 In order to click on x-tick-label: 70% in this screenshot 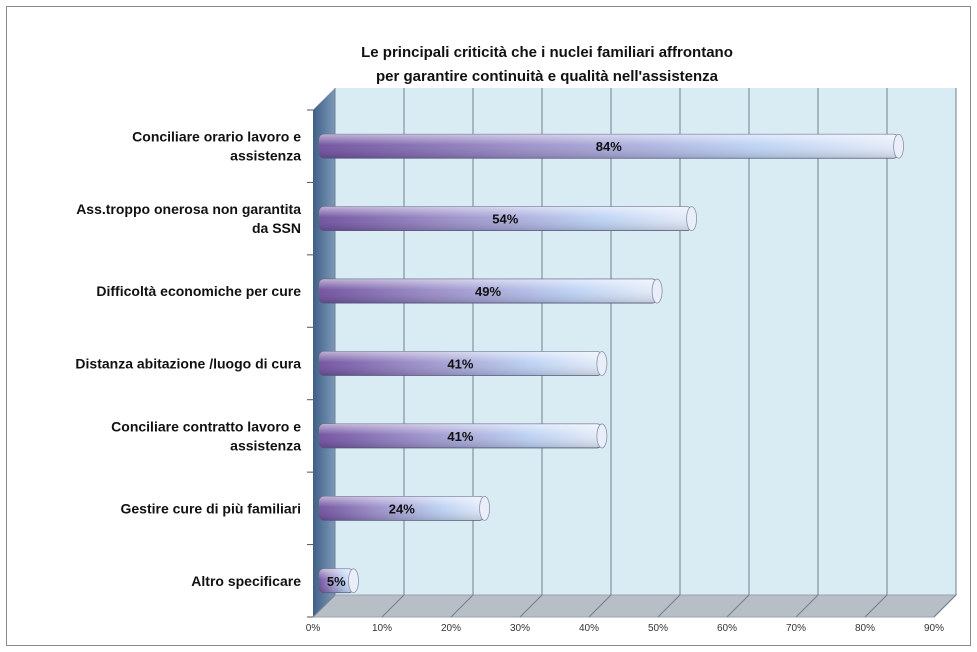, I will do `click(796, 628)`.